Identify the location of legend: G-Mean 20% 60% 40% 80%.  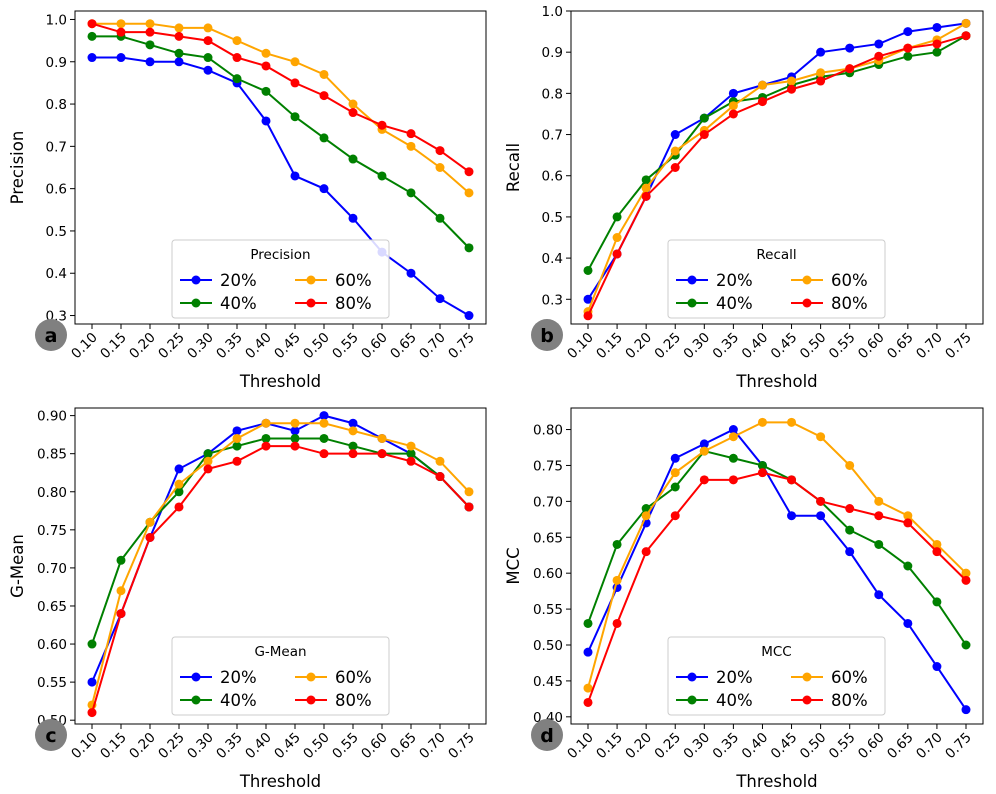
(280, 676).